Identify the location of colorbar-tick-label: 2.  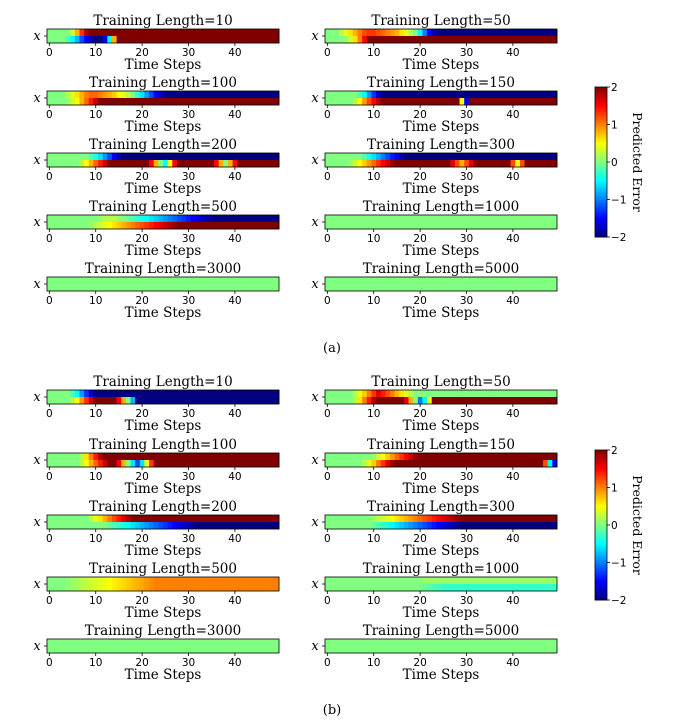
(614, 451).